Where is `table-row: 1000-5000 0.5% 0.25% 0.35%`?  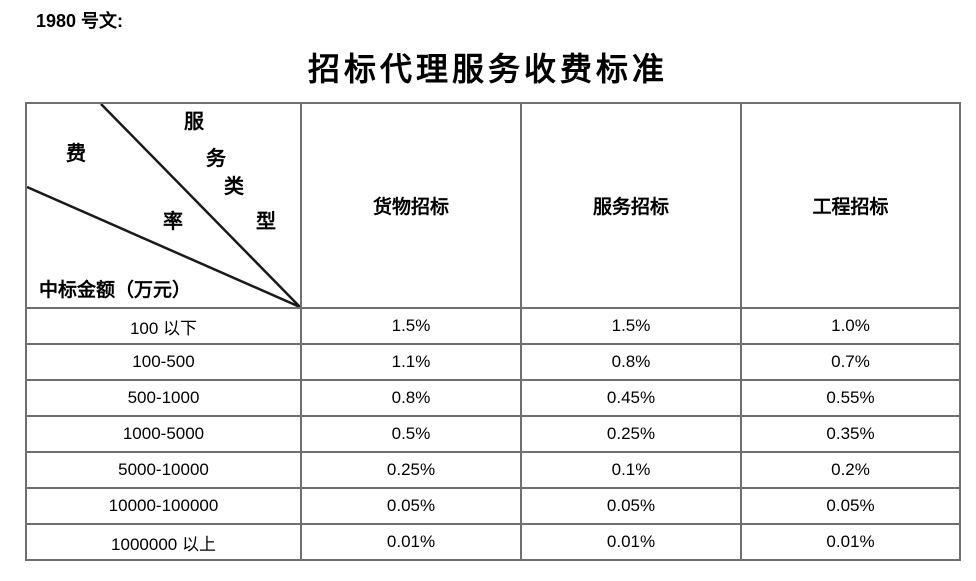 table-row: 1000-5000 0.5% 0.25% 0.35% is located at coordinates (493, 434).